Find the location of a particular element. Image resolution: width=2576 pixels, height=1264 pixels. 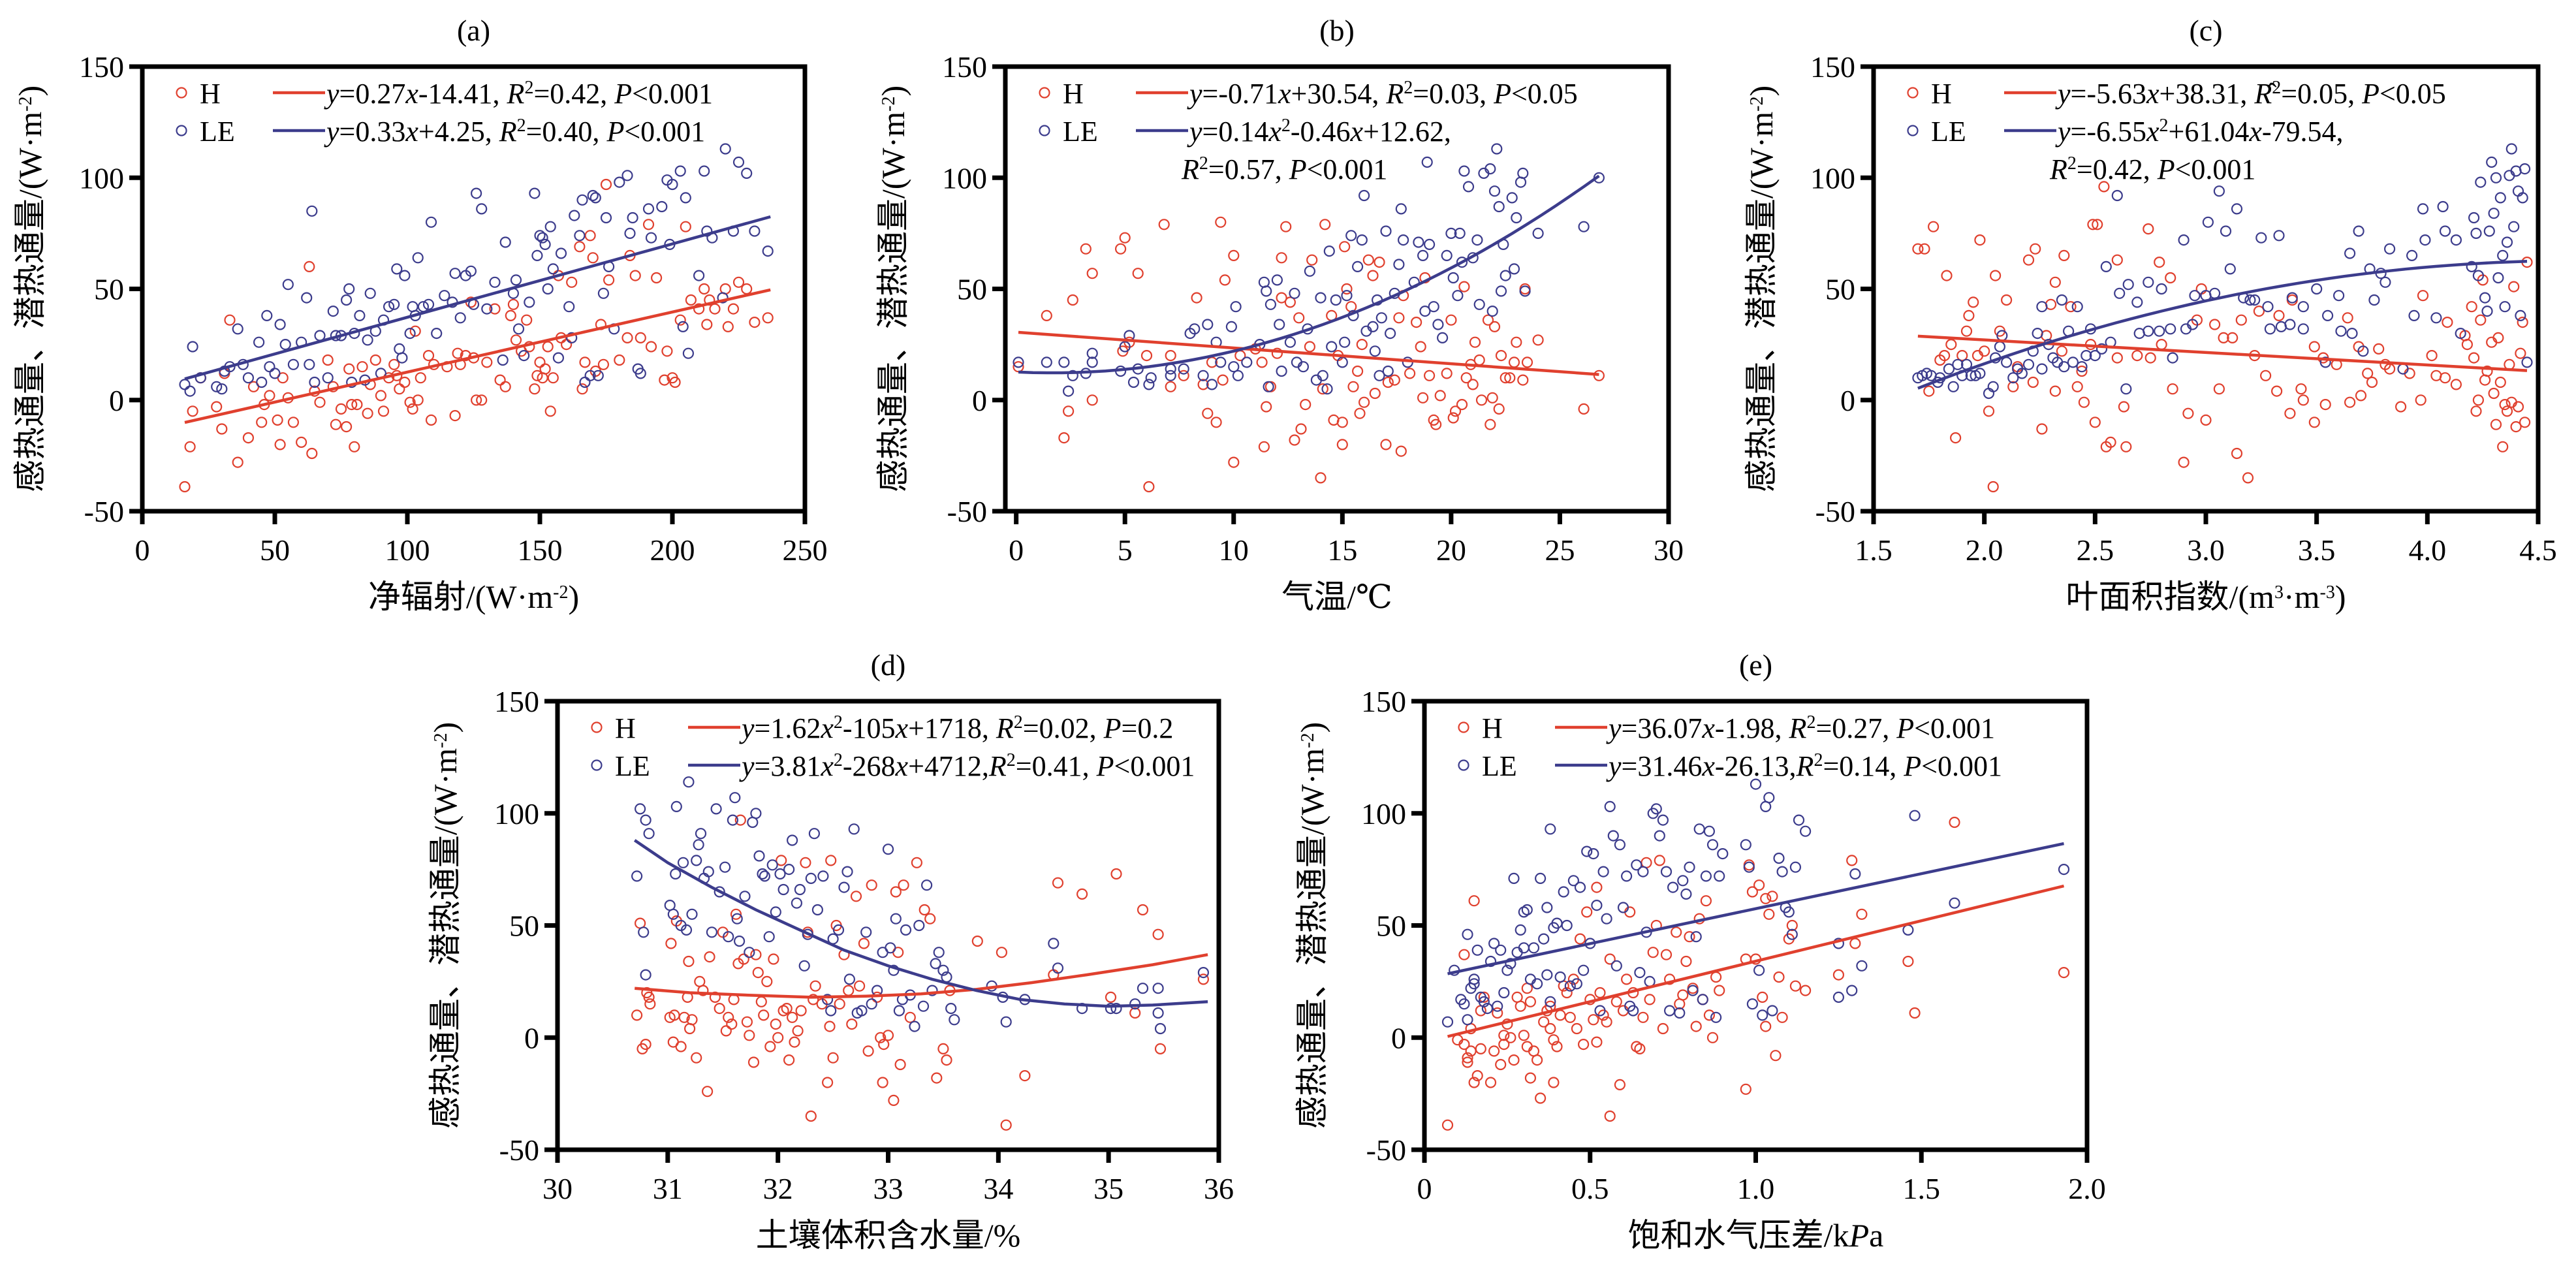

x-tick-label: 0 is located at coordinates (142, 550).